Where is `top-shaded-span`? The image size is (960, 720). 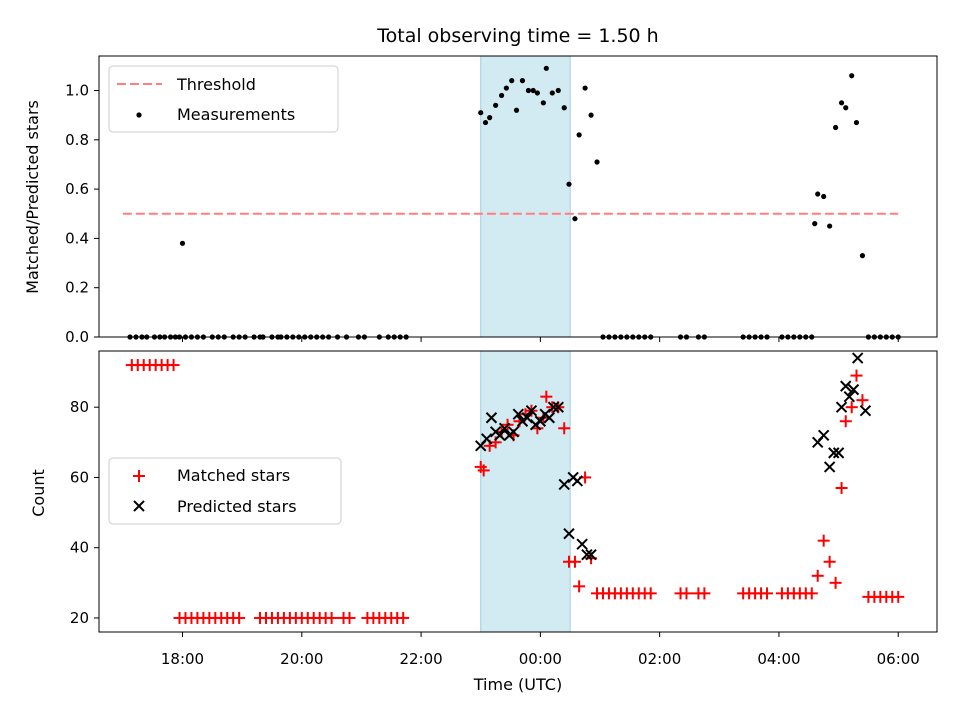 top-shaded-span is located at coordinates (525, 196).